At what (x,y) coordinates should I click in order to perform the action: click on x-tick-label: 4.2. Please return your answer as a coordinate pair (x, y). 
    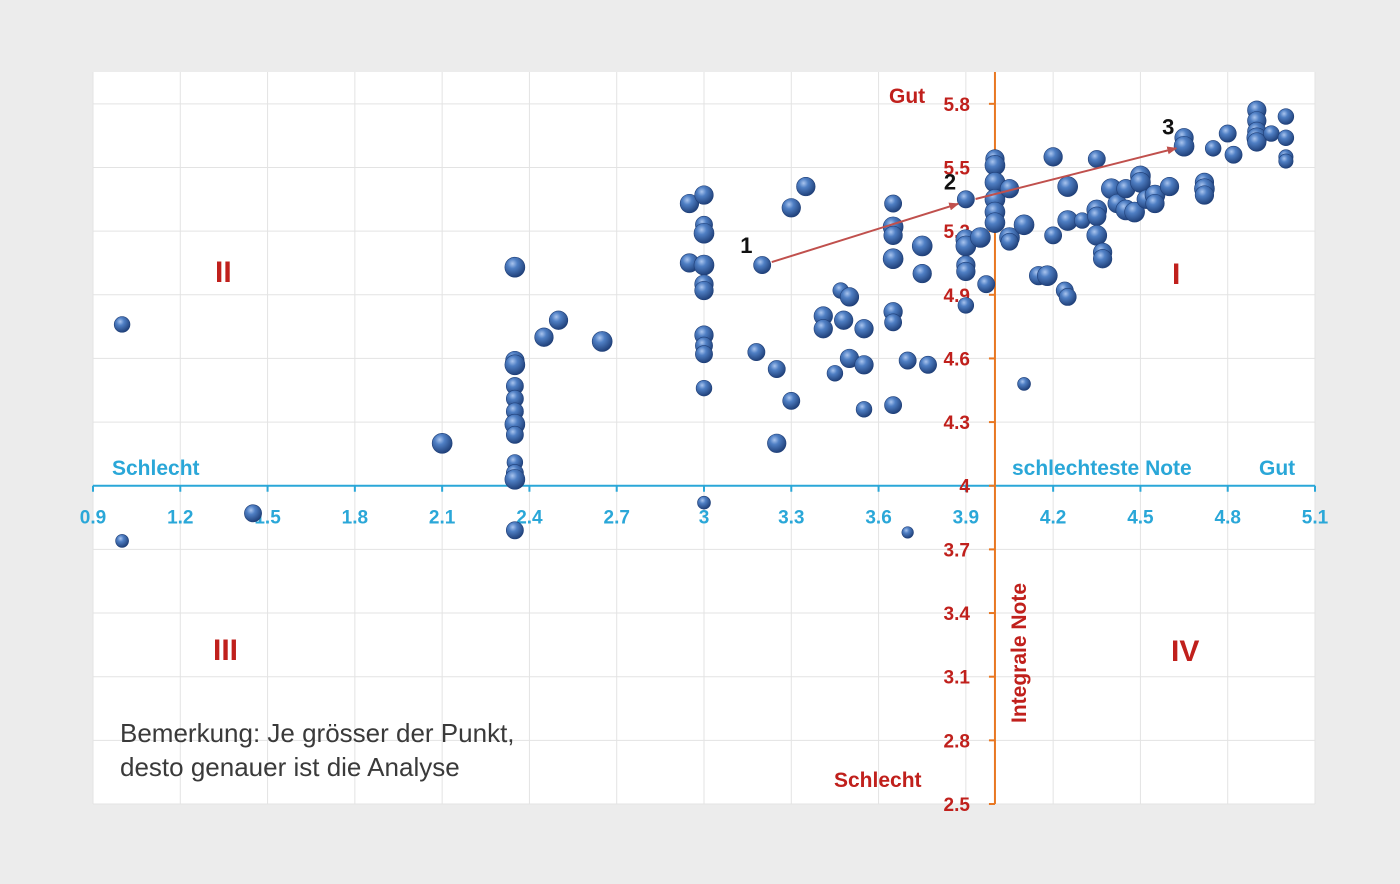
    Looking at the image, I should click on (1053, 518).